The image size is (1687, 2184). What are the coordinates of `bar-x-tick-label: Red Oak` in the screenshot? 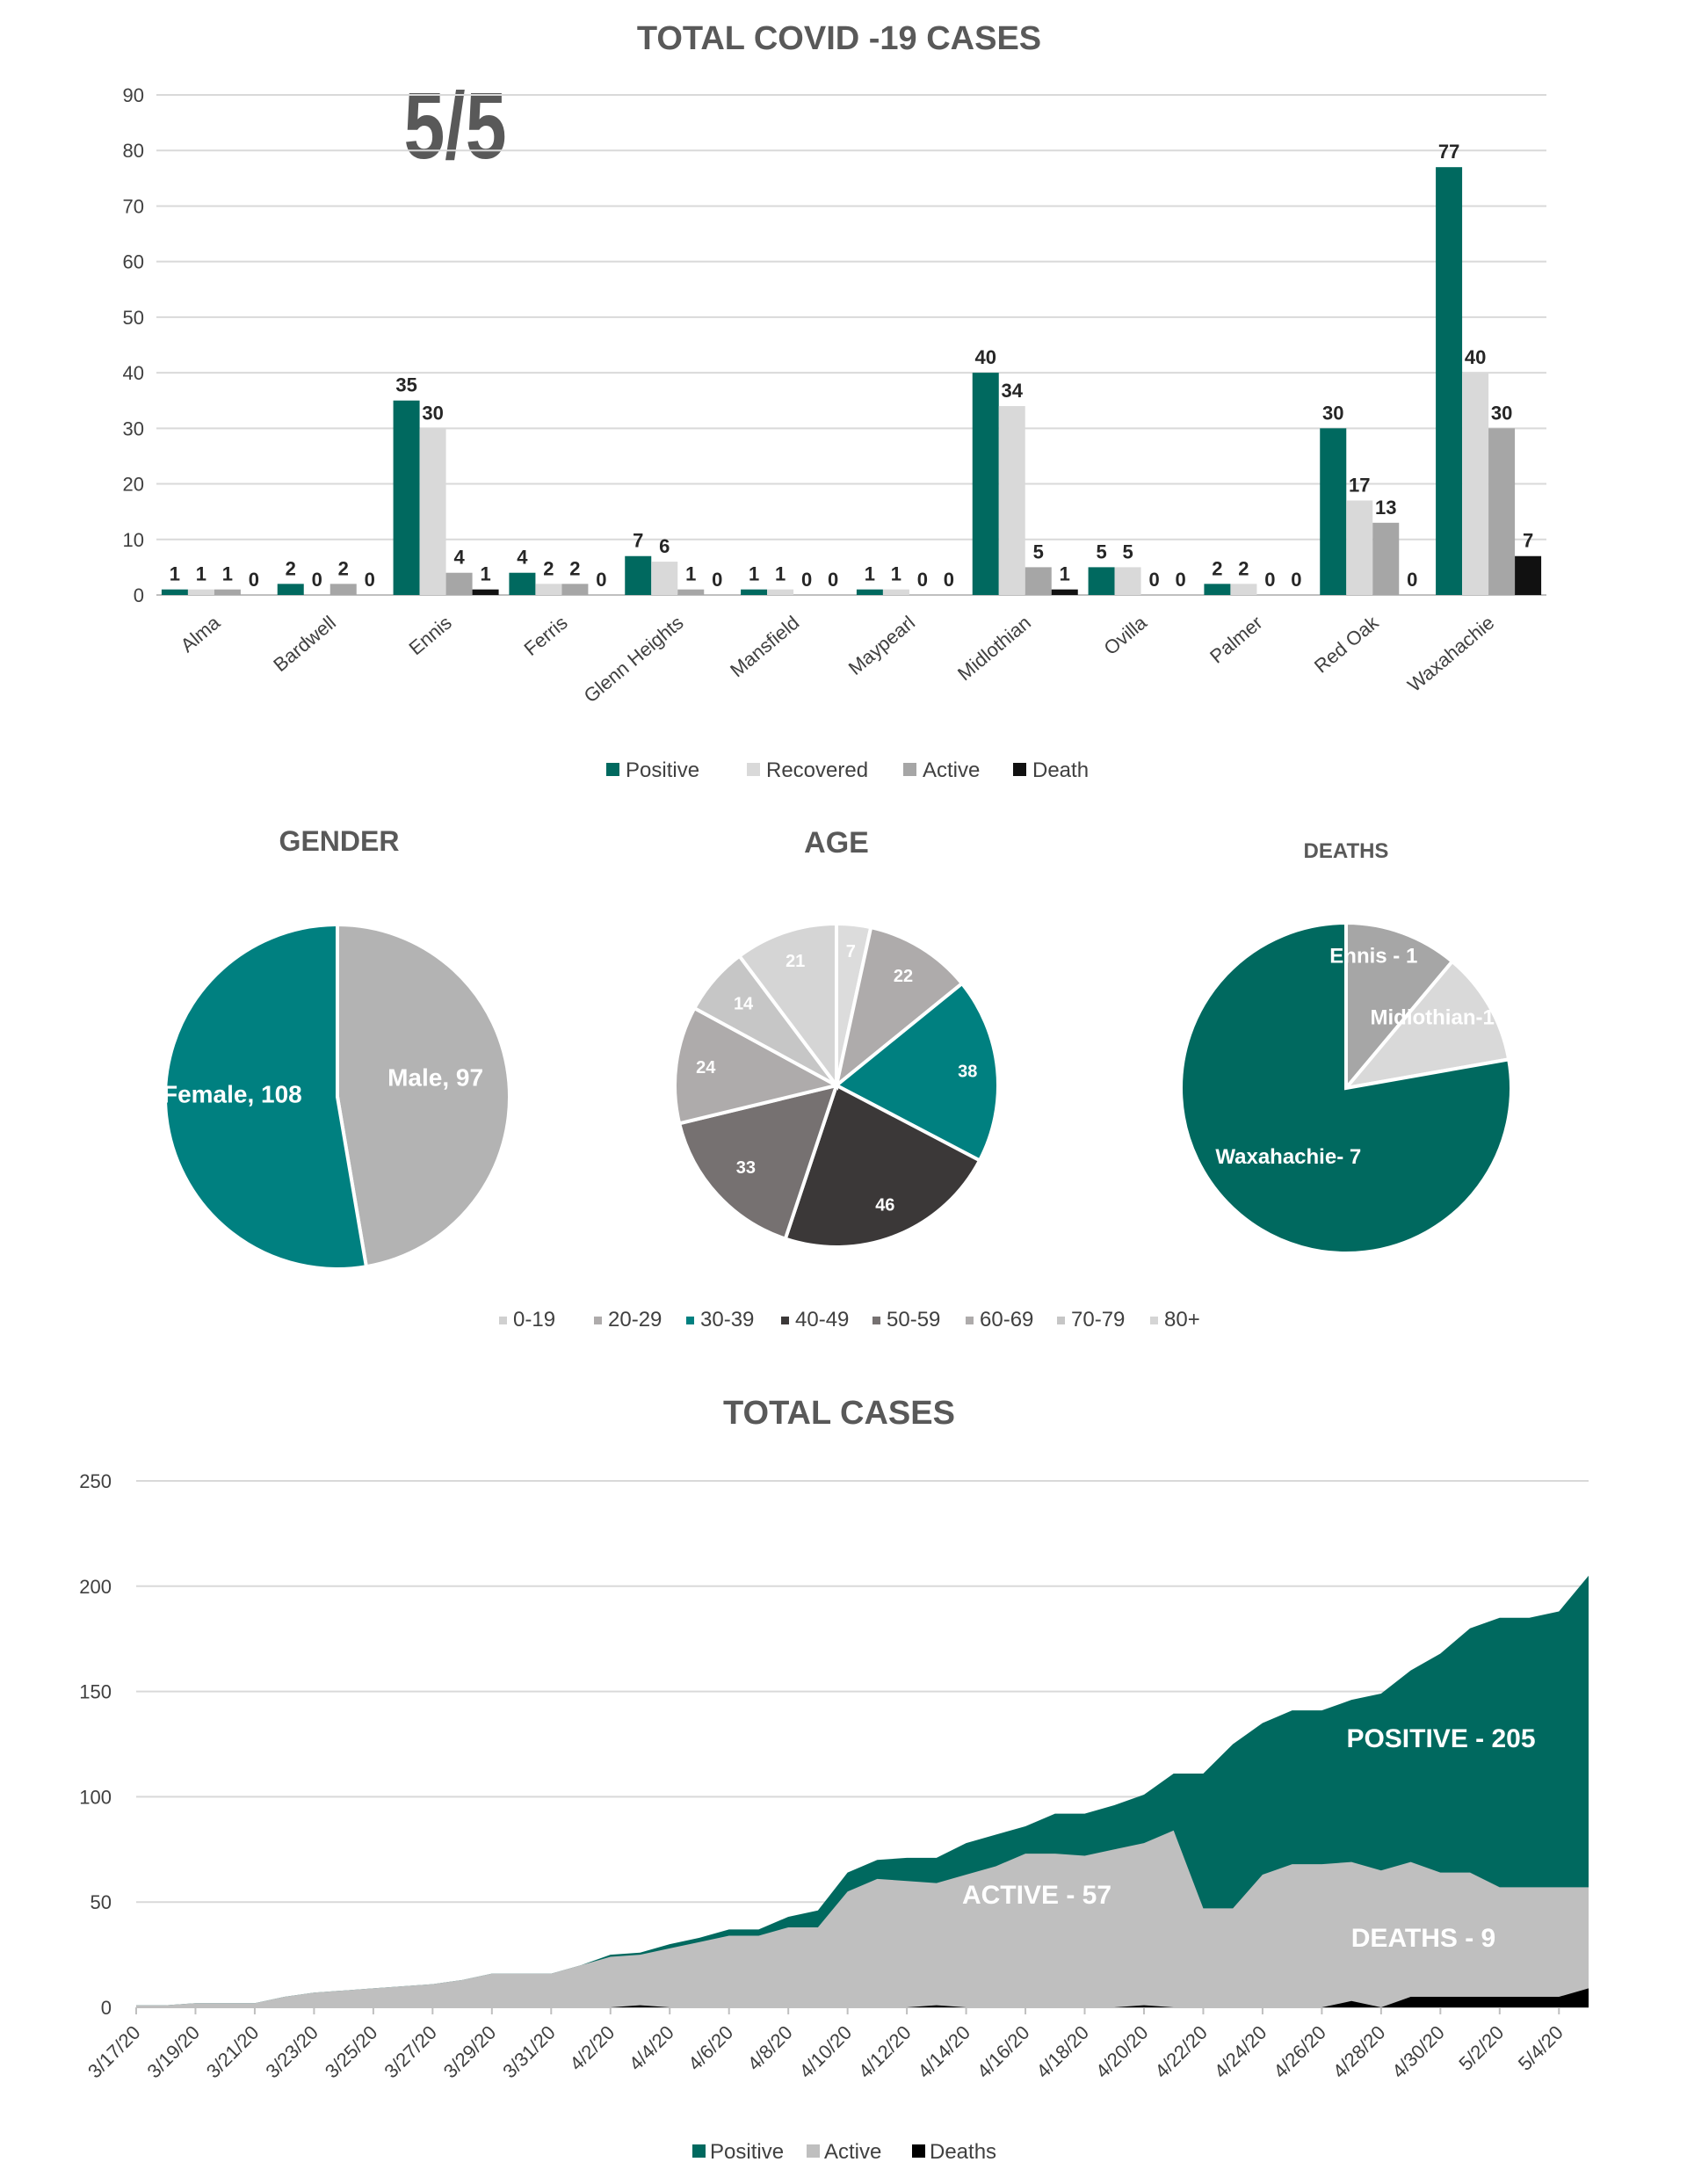 It's located at (1346, 644).